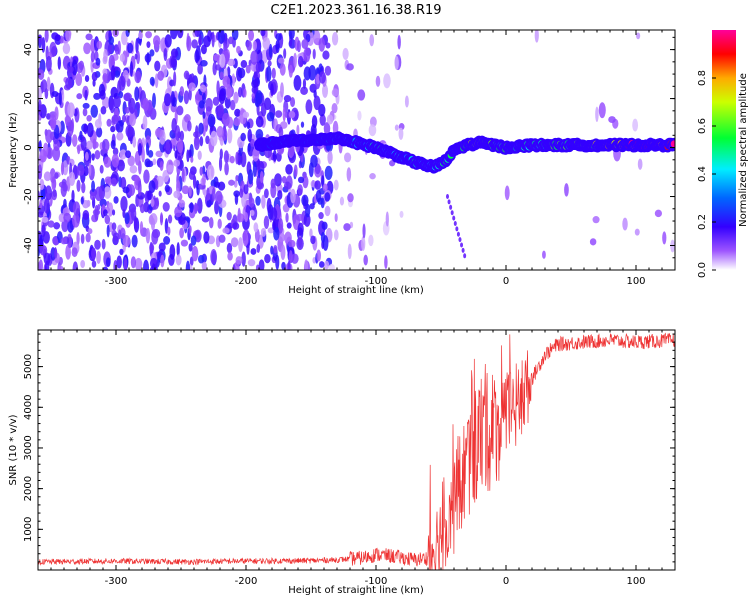 This screenshot has height=600, width=750. I want to click on spectrogram-ridge, so click(464, 152).